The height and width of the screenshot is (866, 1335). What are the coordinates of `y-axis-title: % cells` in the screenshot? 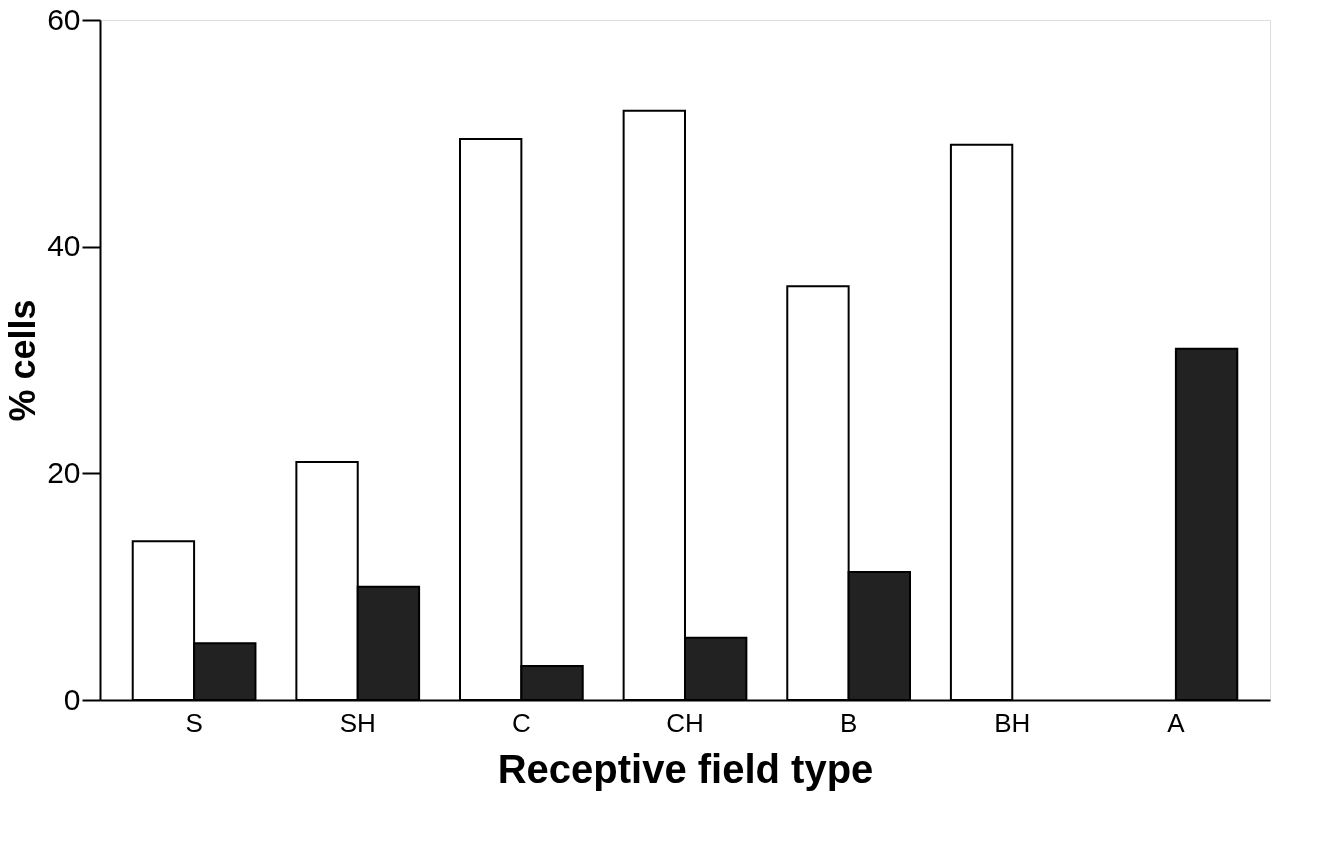 It's located at (23, 360).